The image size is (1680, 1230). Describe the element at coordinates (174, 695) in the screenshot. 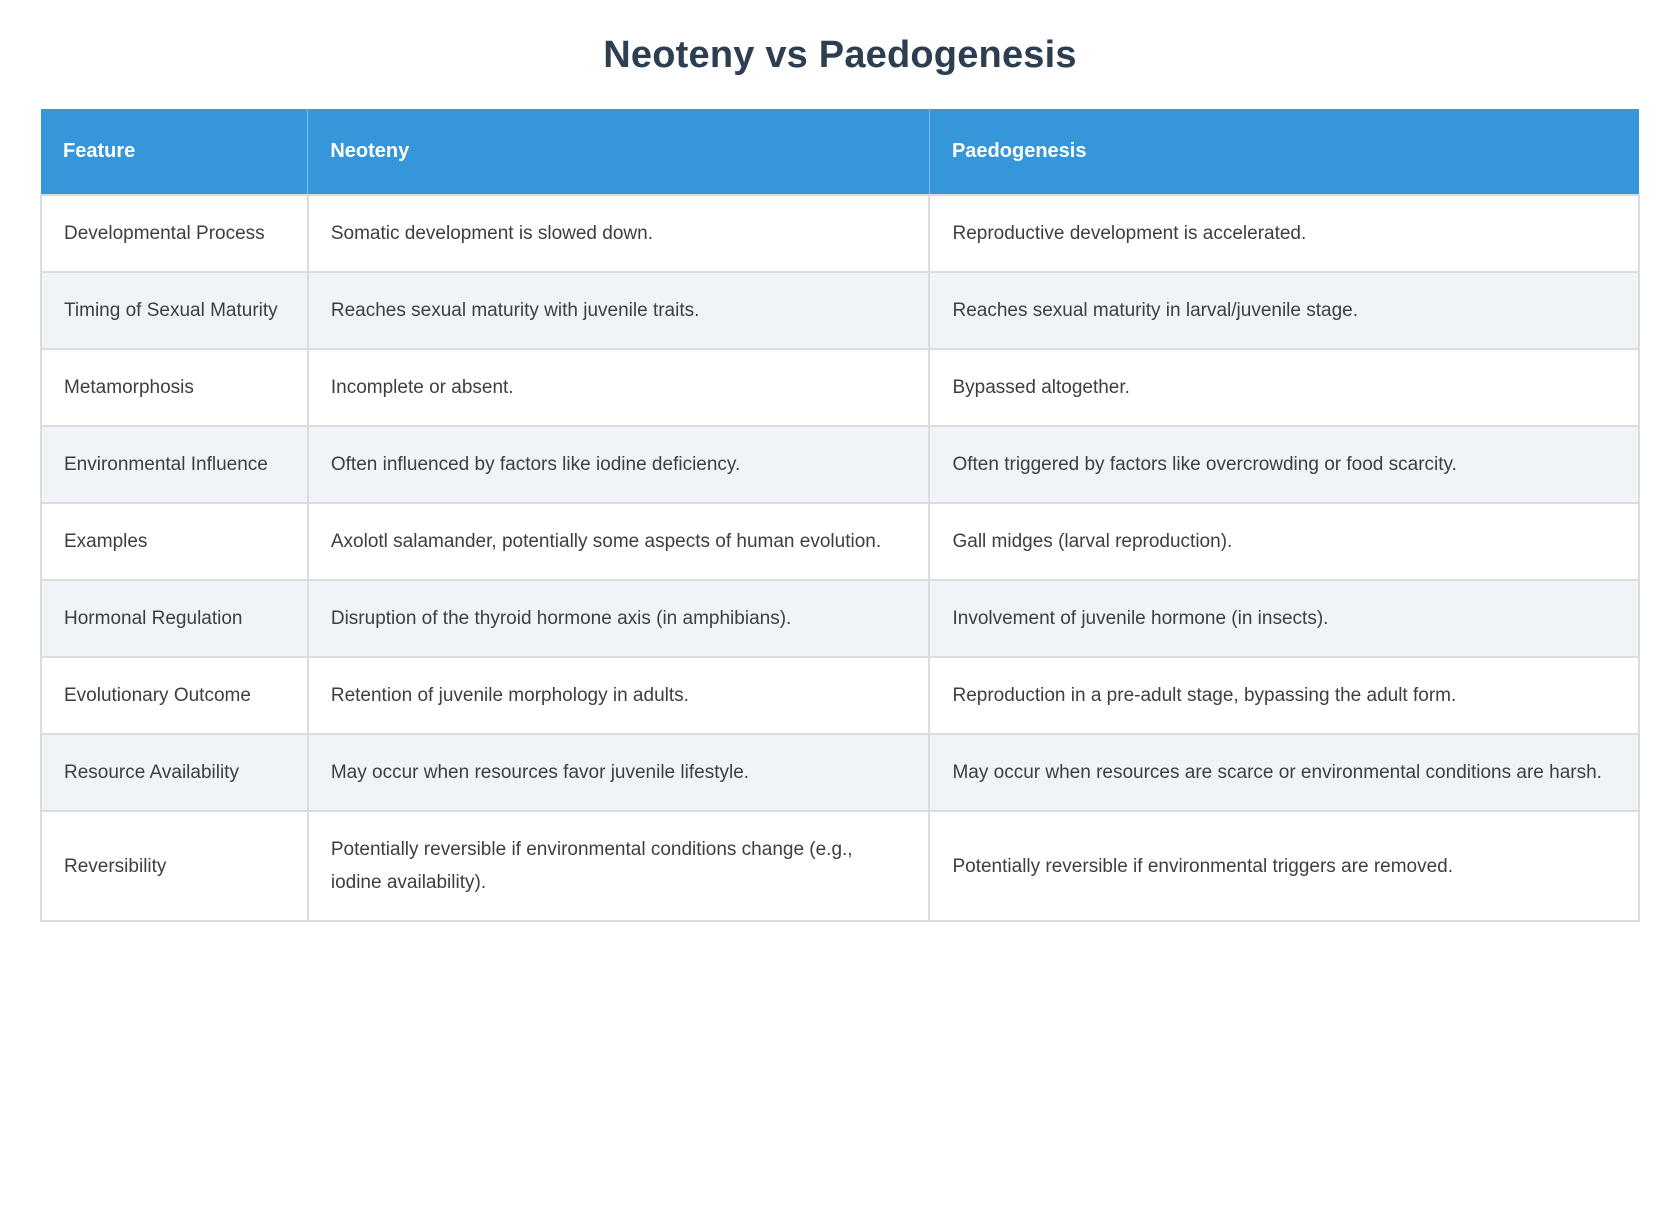

I see `feature-cell: Evolutionary Outcome` at that location.